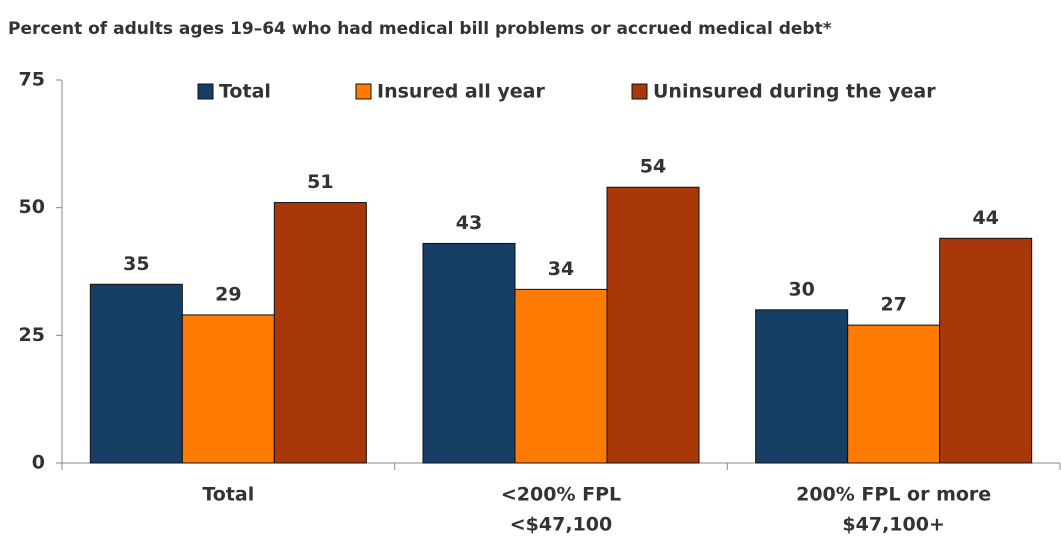  What do you see at coordinates (893, 525) in the screenshot?
I see `x-tick-label: $47,100+` at bounding box center [893, 525].